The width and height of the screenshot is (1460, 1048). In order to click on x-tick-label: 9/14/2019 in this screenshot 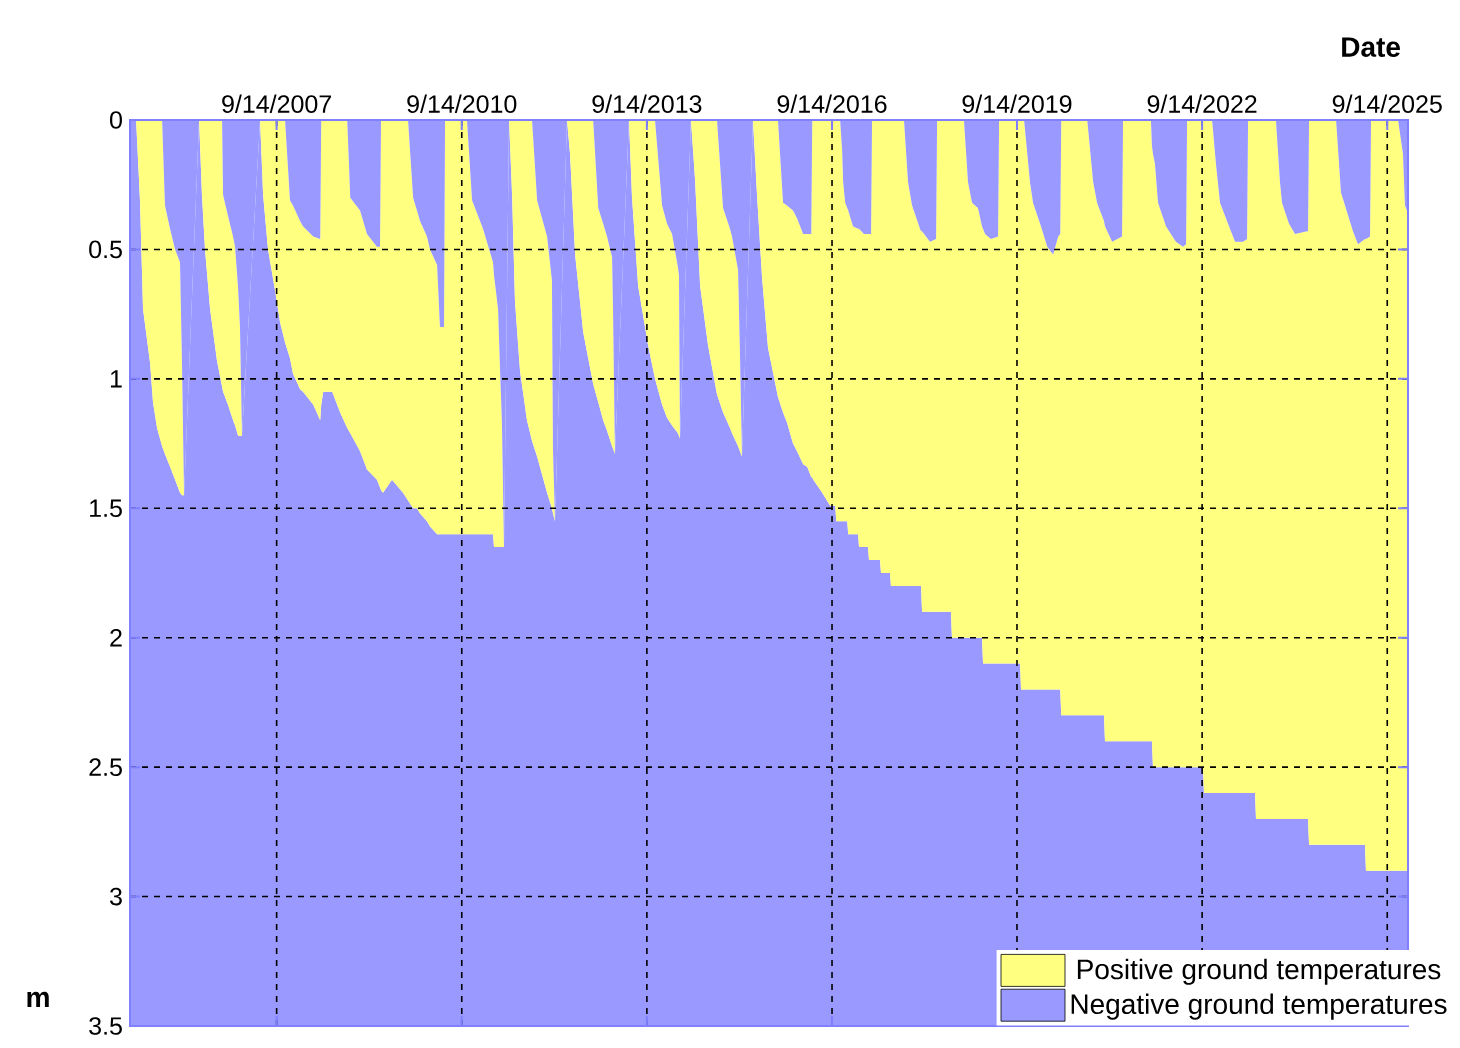, I will do `click(1017, 103)`.